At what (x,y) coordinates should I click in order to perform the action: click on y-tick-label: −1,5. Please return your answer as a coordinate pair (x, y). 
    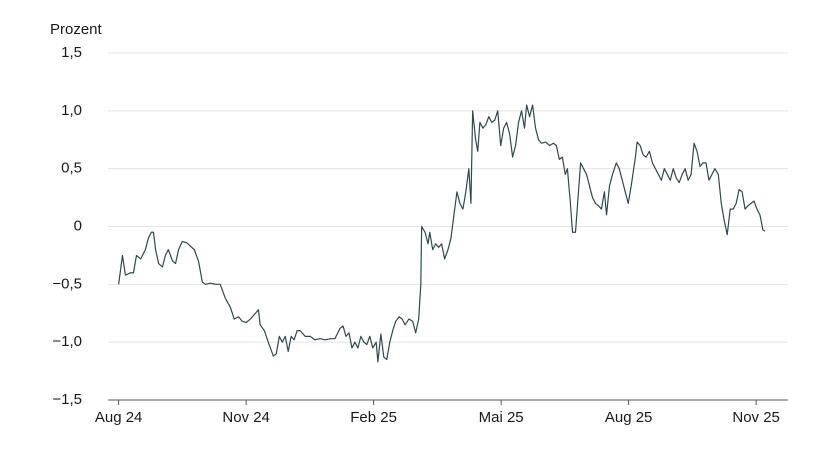
    Looking at the image, I should click on (67, 399).